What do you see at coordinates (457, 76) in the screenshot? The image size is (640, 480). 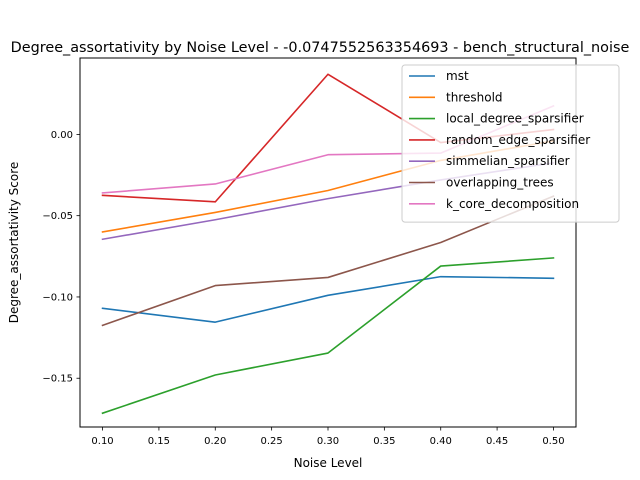 I see `legend-label: mst` at bounding box center [457, 76].